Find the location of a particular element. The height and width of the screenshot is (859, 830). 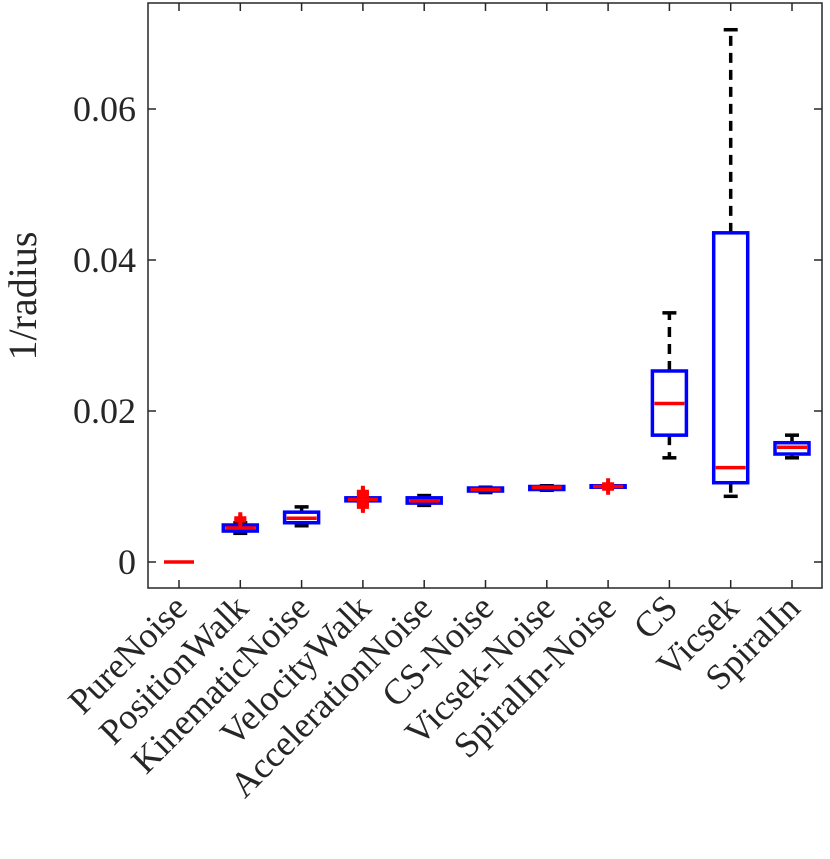

y-tick-label: 0.02 is located at coordinates (104, 411).